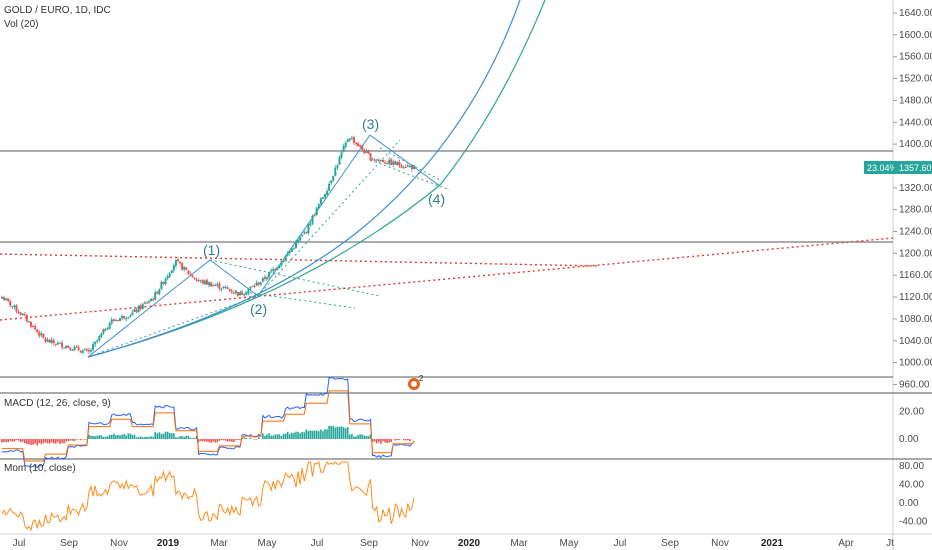  Describe the element at coordinates (57, 10) in the screenshot. I see `symbol-title: GOLD / EURO, 1D, IDC` at that location.